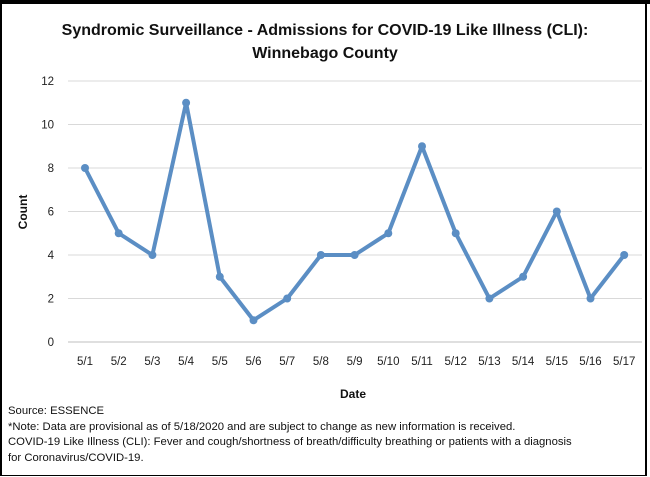  I want to click on x-tick-label: 5/9, so click(355, 362).